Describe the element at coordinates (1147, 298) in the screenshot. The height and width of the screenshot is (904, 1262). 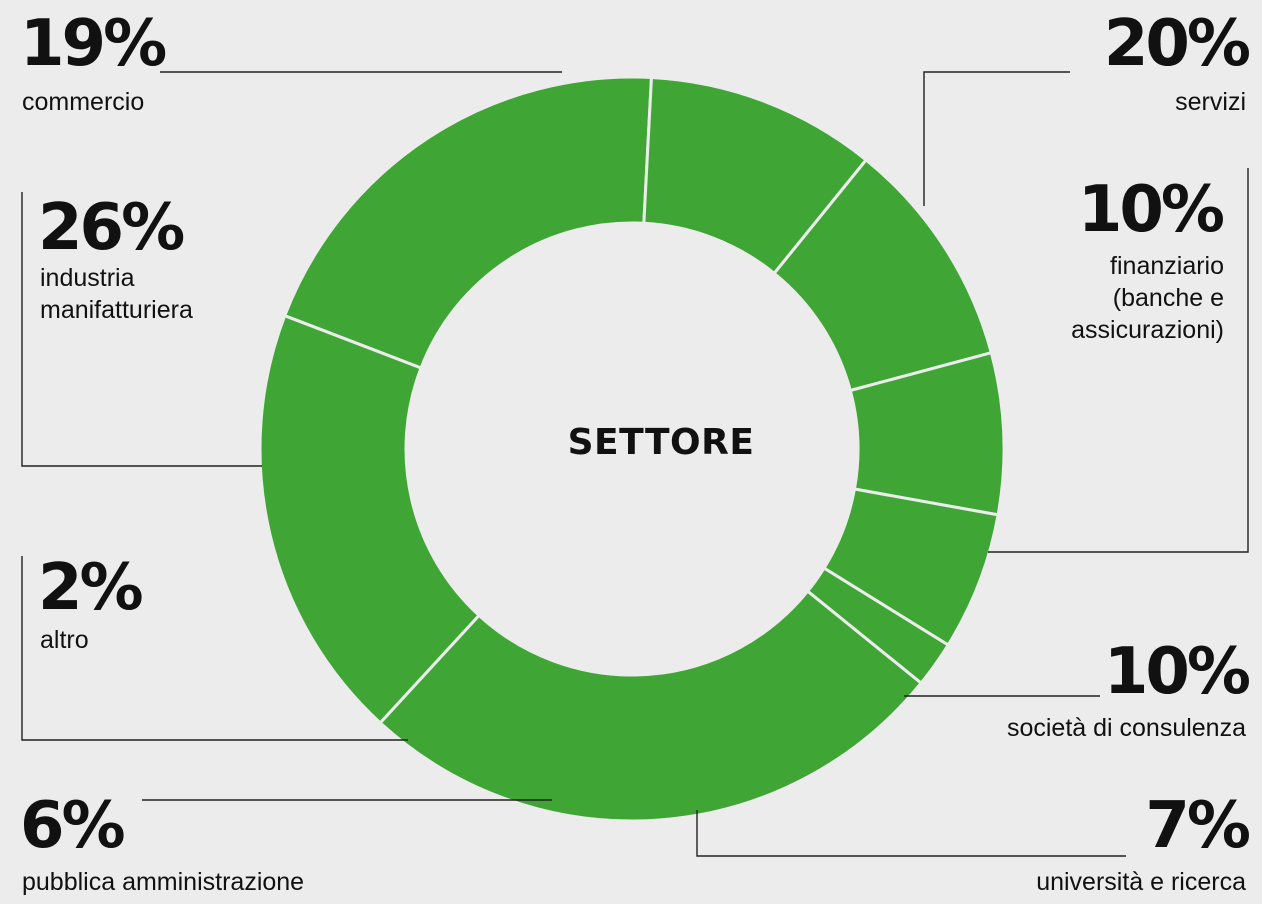
I see `label-finanziario: finanziario (banche e assicurazioni)` at that location.